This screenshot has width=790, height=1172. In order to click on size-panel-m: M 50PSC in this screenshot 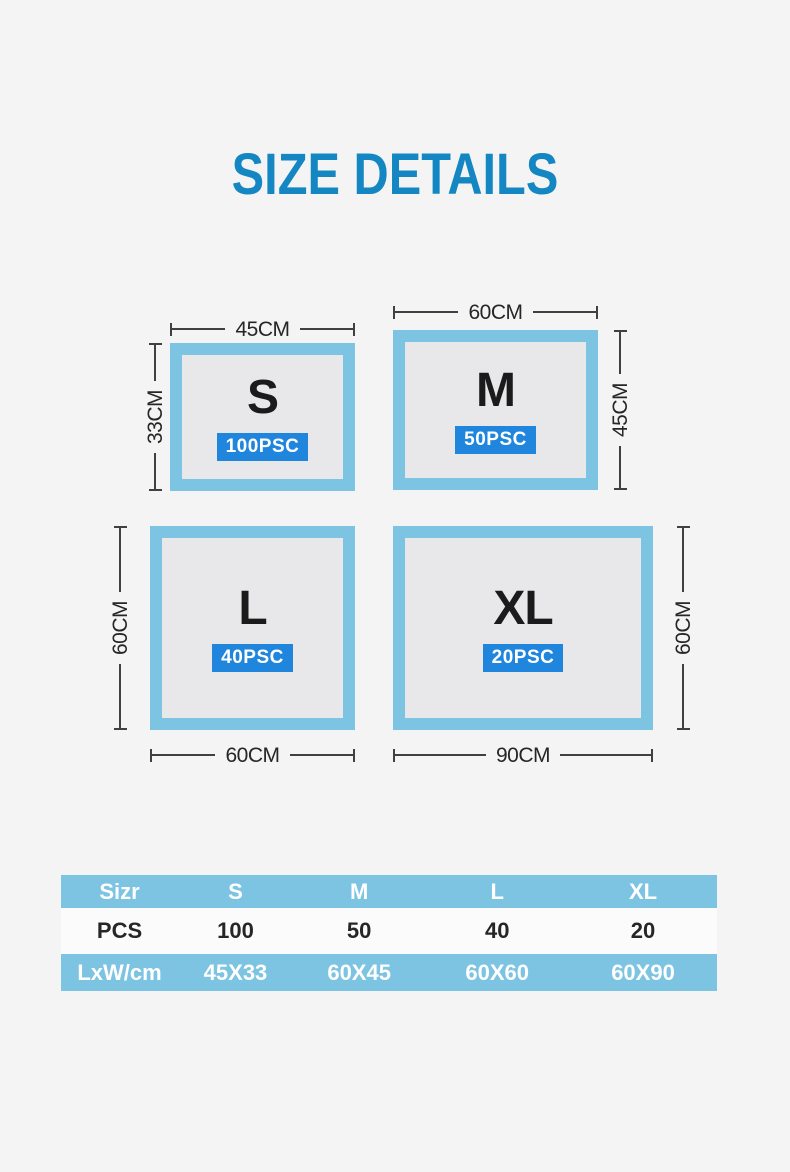, I will do `click(495, 410)`.